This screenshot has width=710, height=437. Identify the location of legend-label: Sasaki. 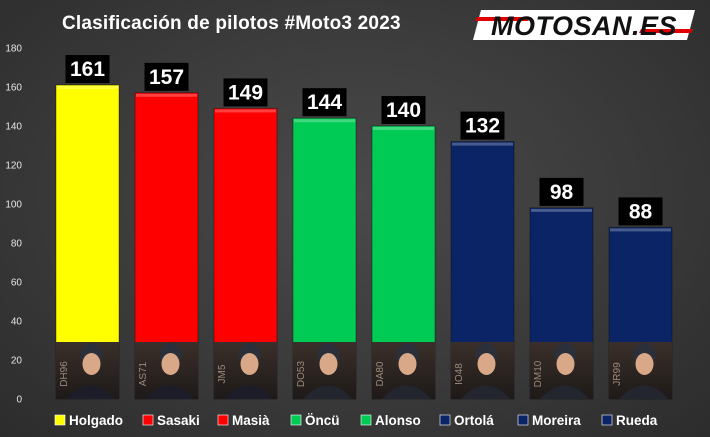
(178, 420).